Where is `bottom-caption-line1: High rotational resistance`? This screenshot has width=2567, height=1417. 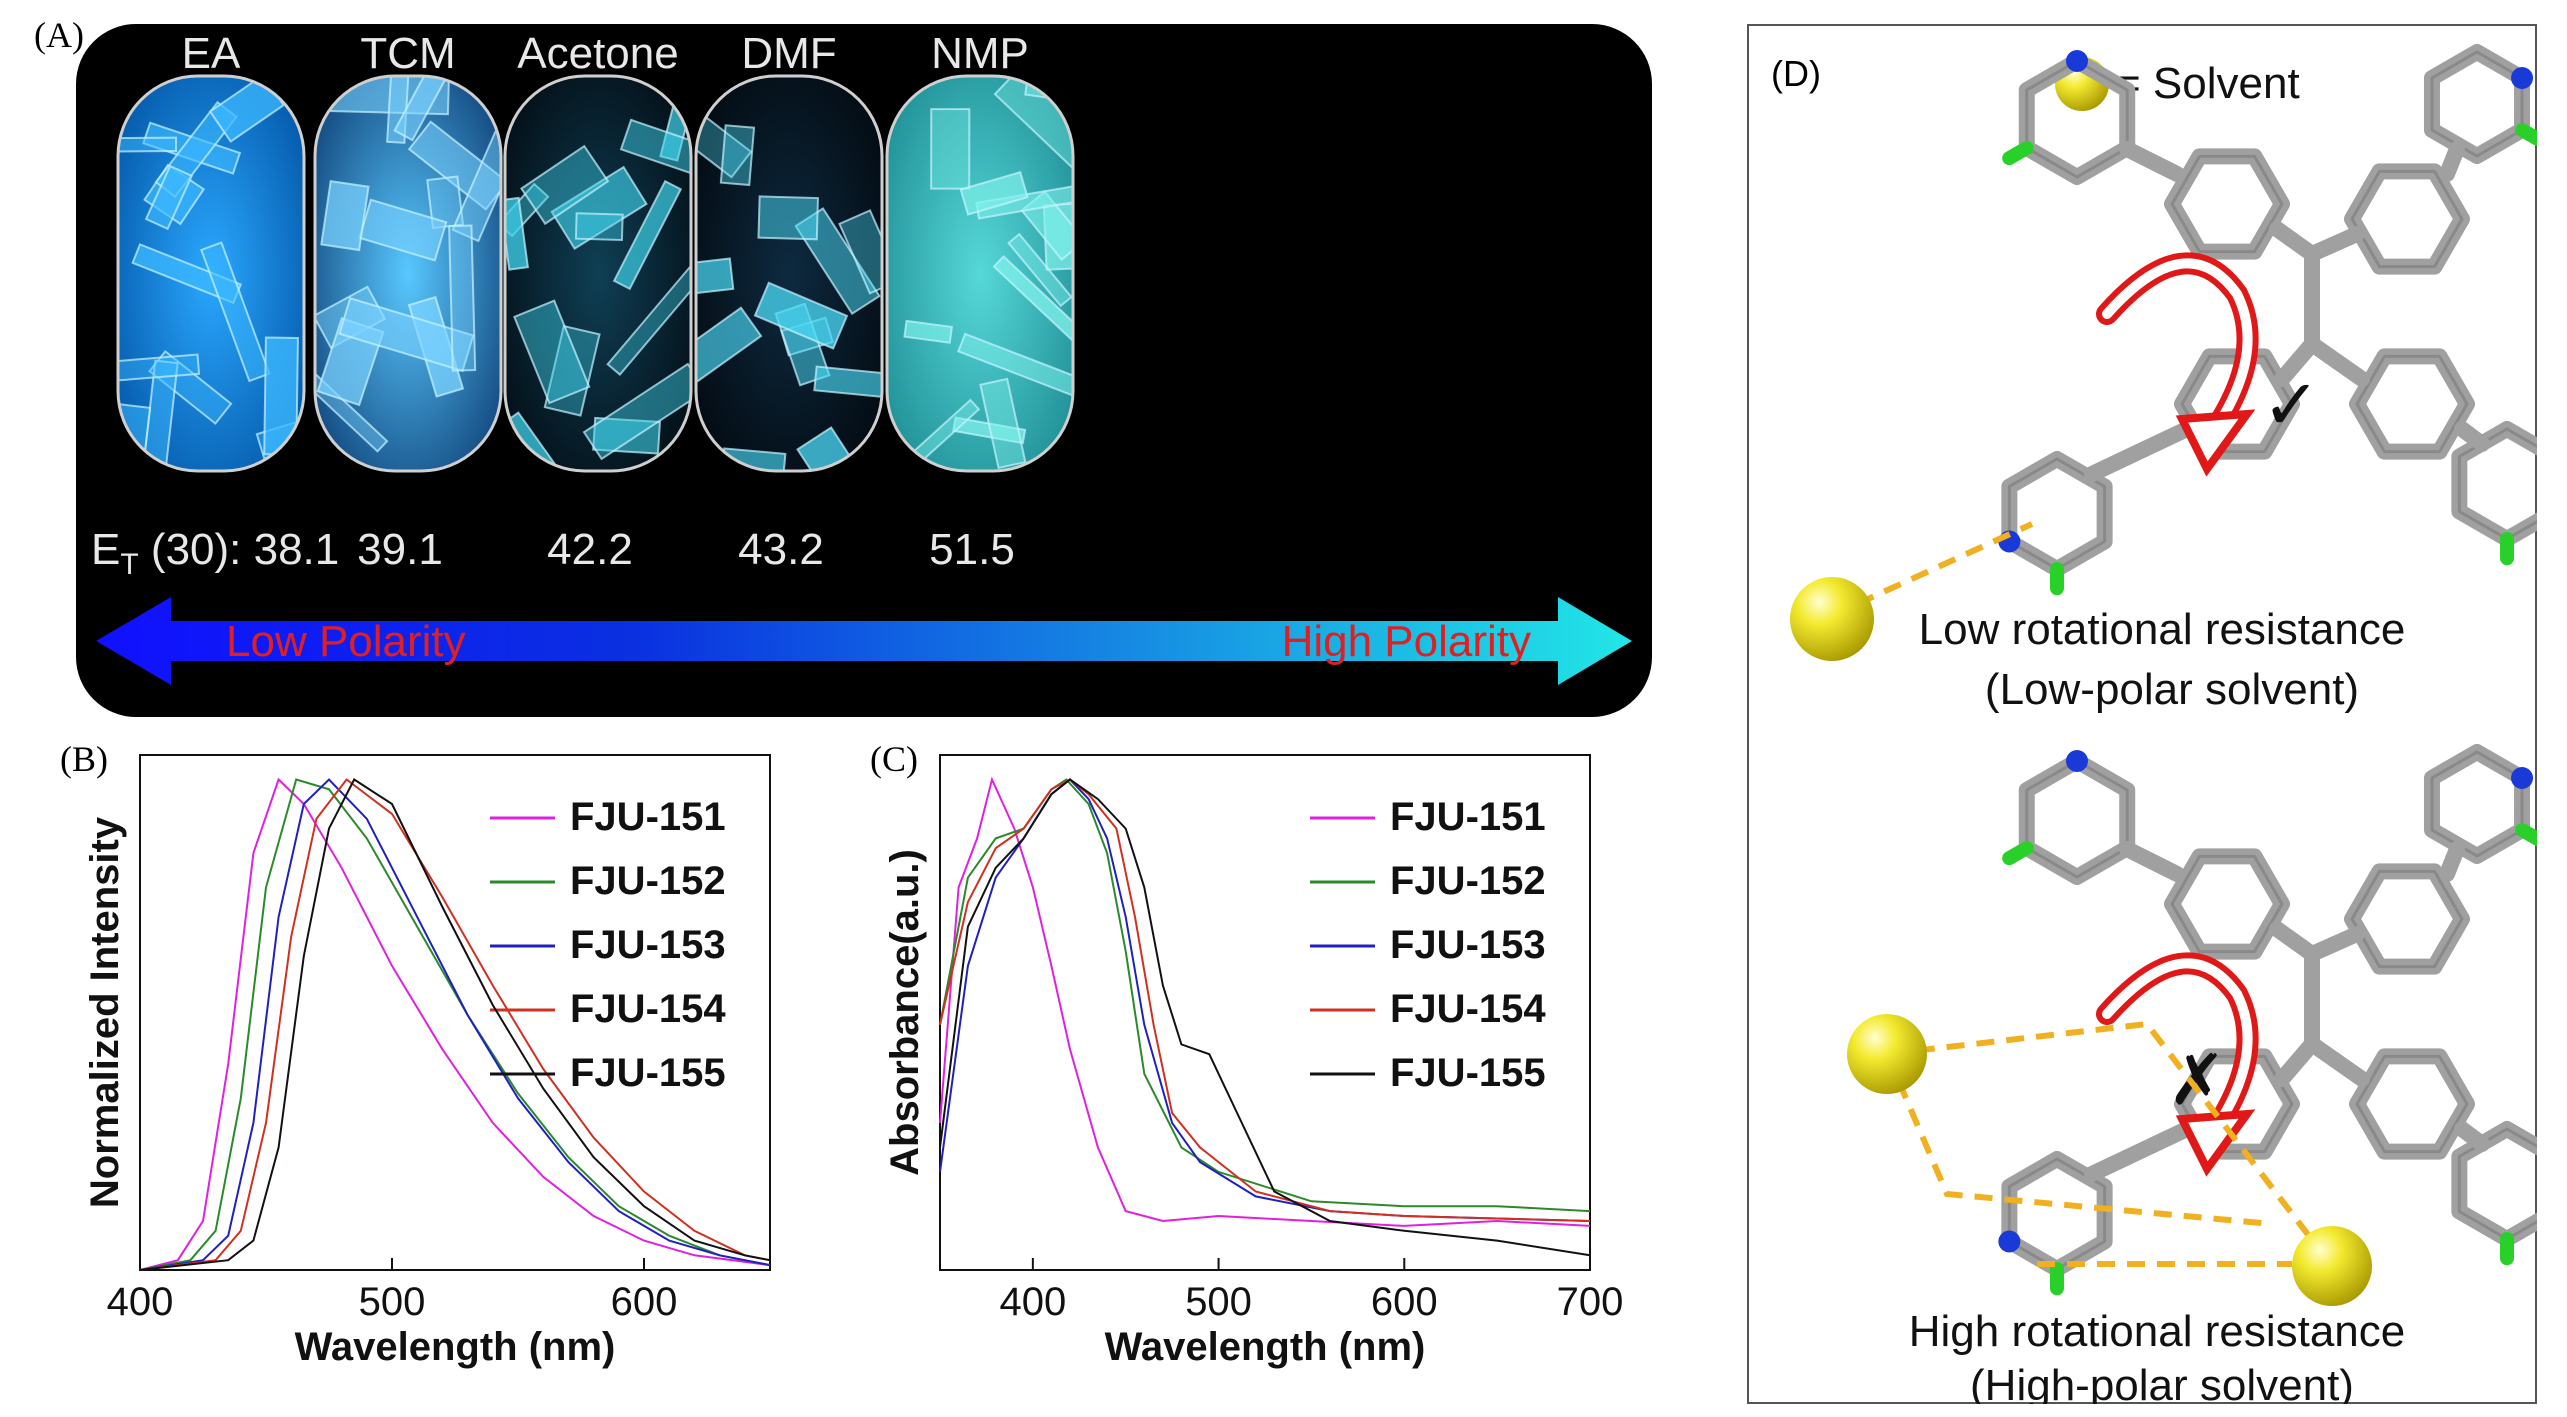 bottom-caption-line1: High rotational resistance is located at coordinates (2157, 1331).